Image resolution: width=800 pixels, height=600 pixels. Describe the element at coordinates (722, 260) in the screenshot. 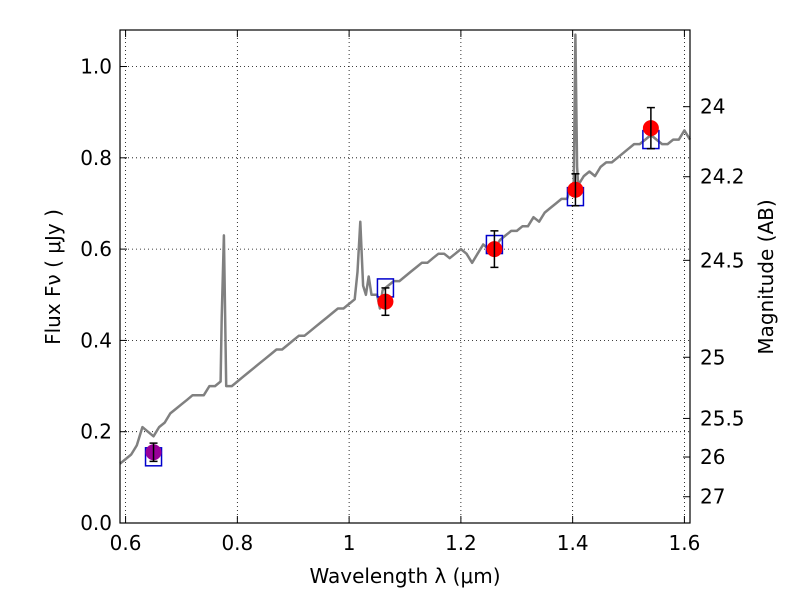

I see `mag-tick-label: 24.5` at that location.